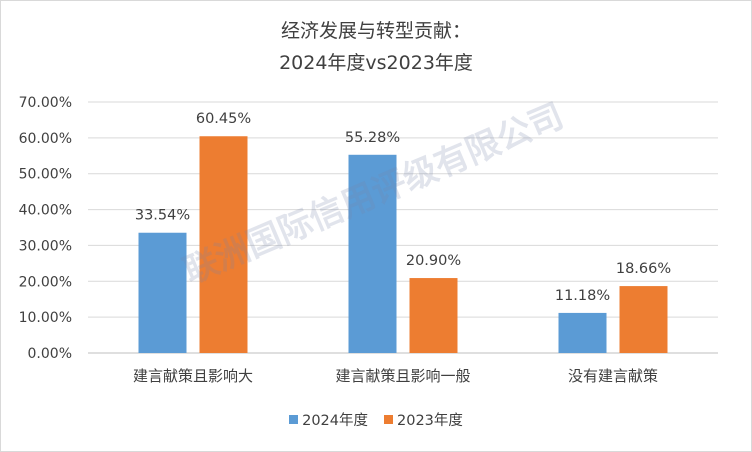  I want to click on y-tick-label: 10.00%, so click(45, 318).